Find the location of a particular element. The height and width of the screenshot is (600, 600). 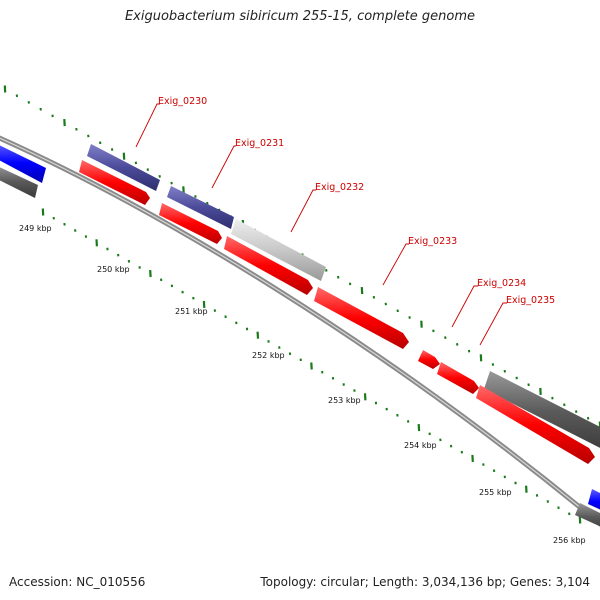

kbp-label-255: 255 kbp is located at coordinates (495, 492).